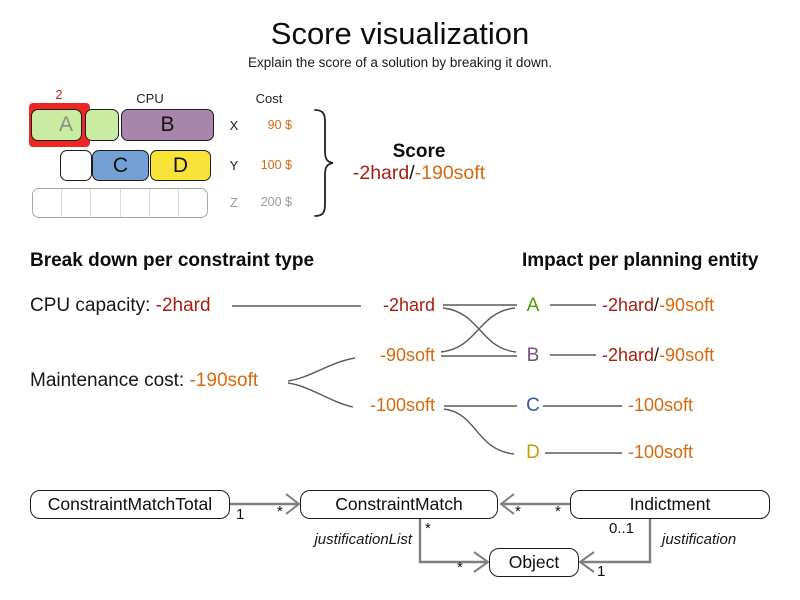  I want to click on match-total-100soft: -100soft, so click(402, 405).